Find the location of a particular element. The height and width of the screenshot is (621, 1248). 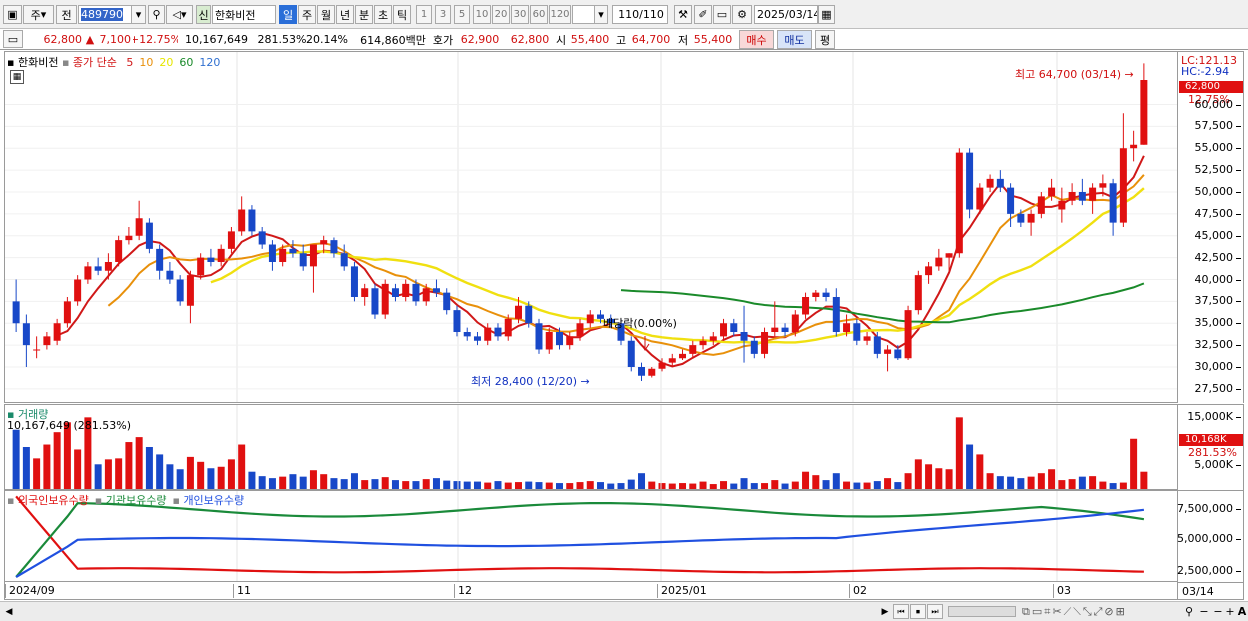

interval-5-button: 5 is located at coordinates (462, 14).